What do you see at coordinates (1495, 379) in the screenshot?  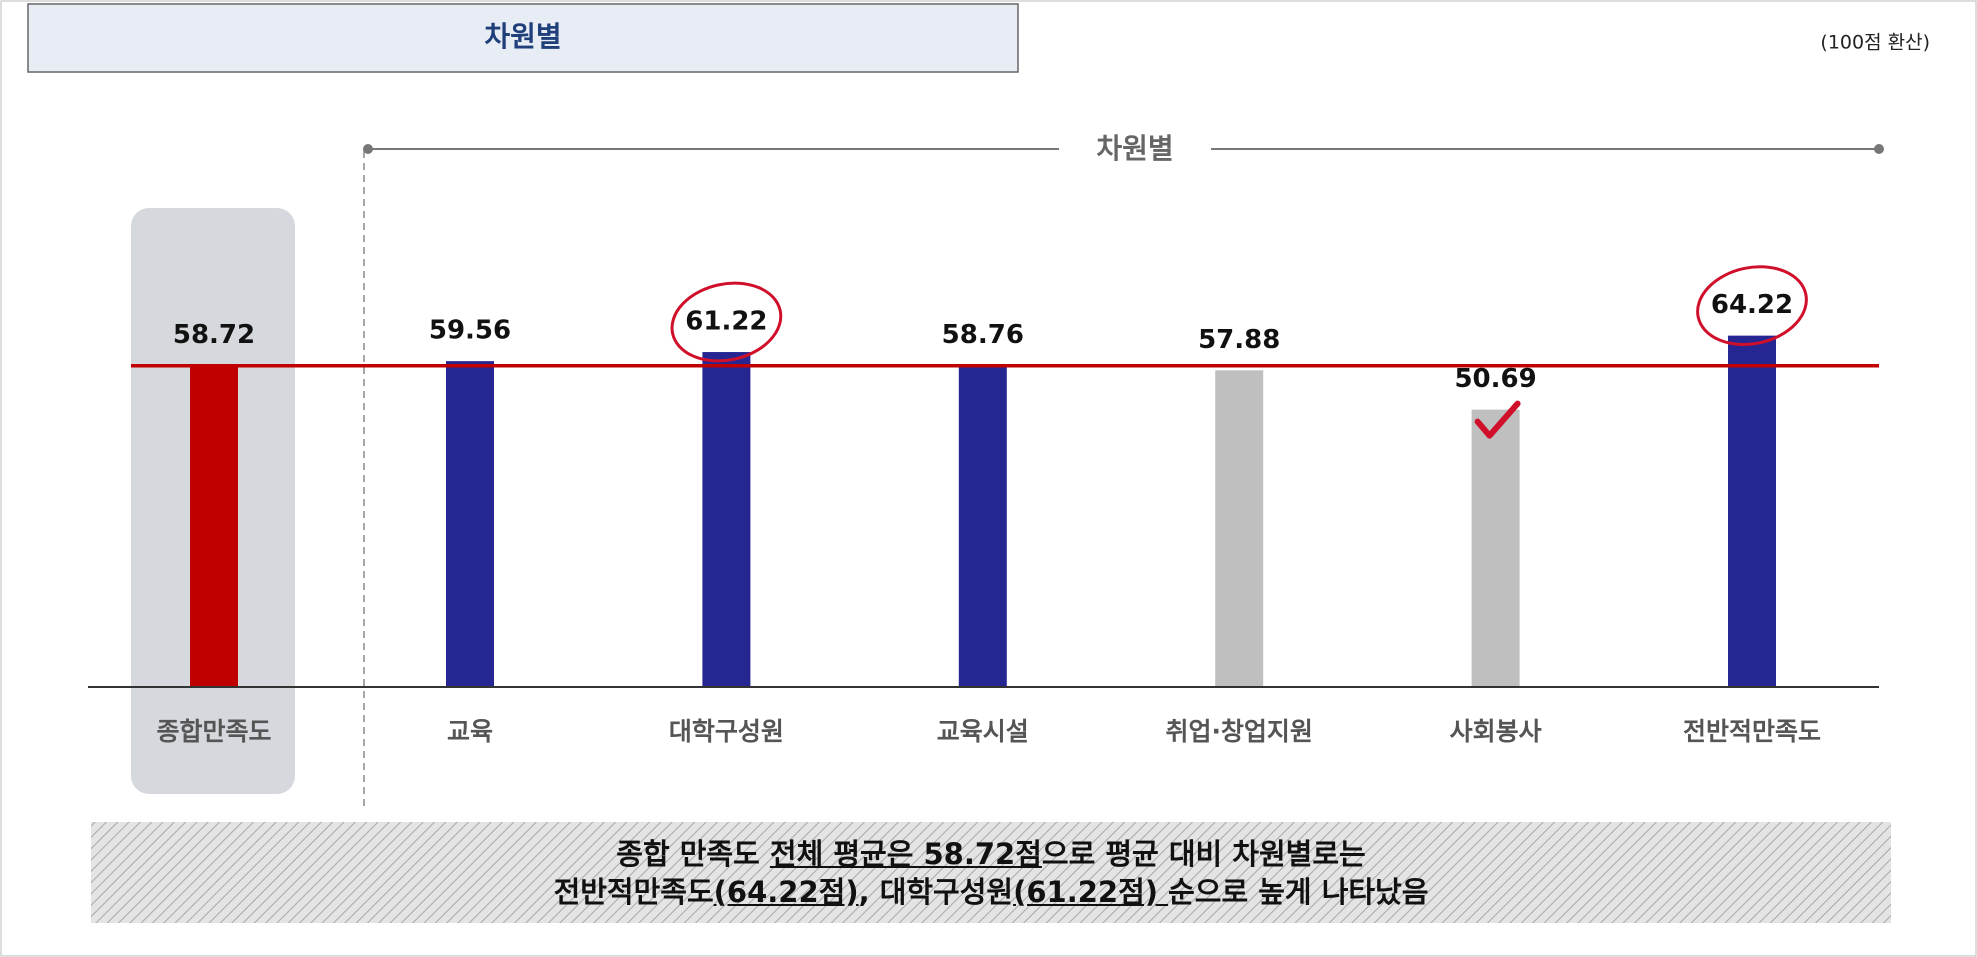 I see `value-label: 50.69` at bounding box center [1495, 379].